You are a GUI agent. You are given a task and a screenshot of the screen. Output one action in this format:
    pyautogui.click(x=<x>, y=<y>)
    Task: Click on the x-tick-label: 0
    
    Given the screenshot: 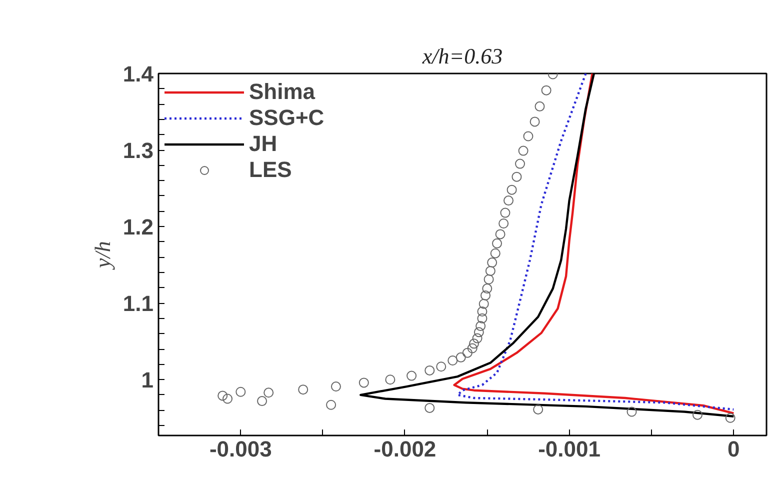 What is the action you would take?
    pyautogui.click(x=734, y=449)
    